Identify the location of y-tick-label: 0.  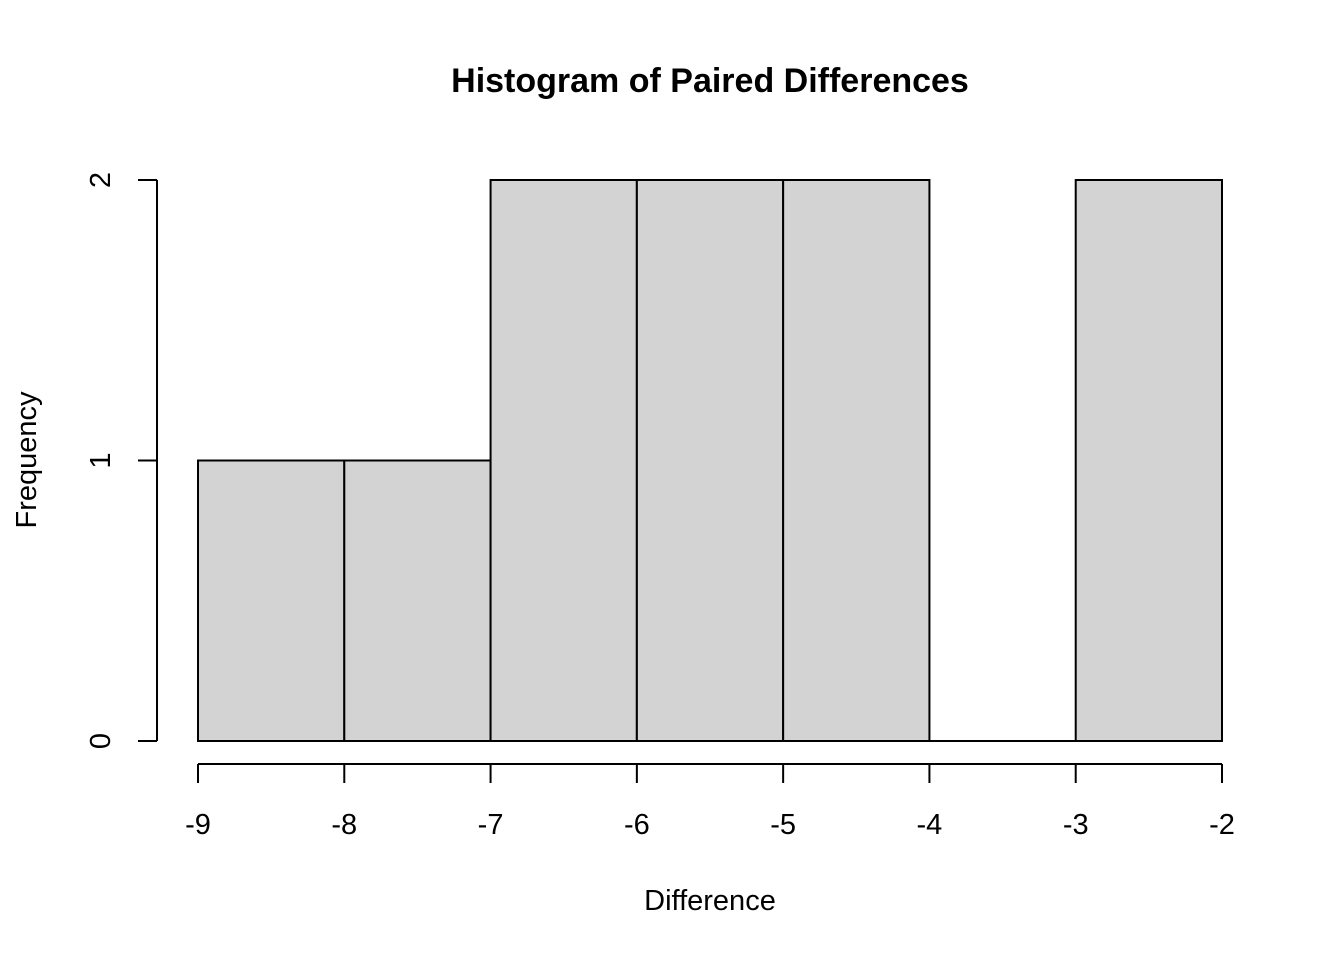
(101, 741).